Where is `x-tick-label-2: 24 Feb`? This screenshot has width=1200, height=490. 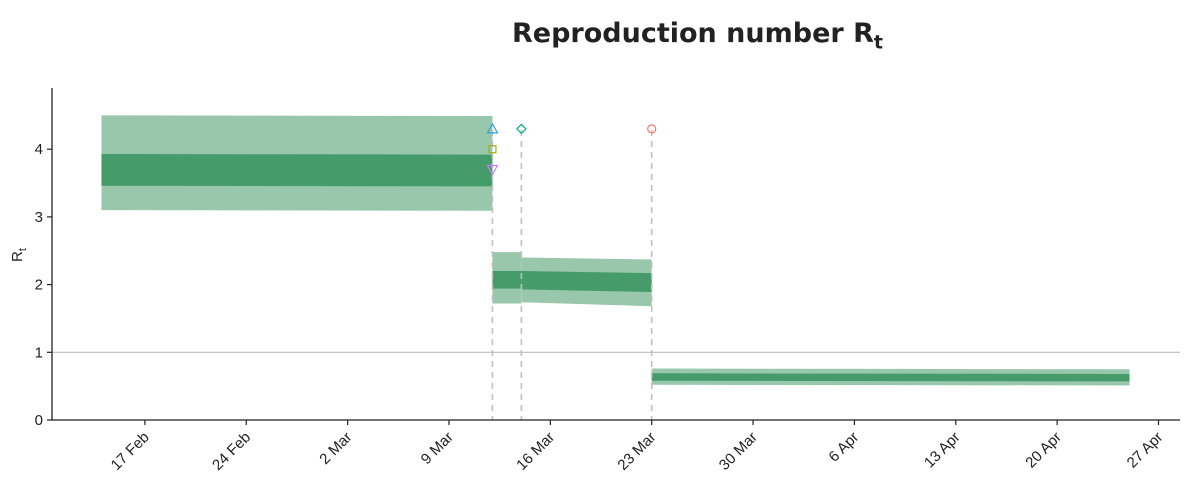 x-tick-label-2: 24 Feb is located at coordinates (231, 451).